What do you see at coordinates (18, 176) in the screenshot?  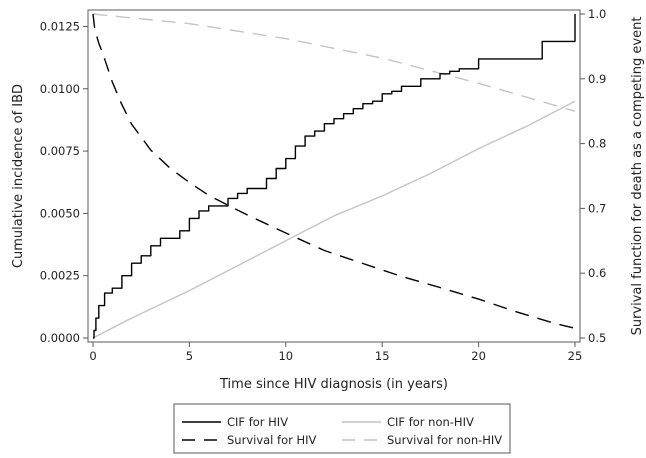 I see `y-left-axis-title: Cumulative incidence of IBD` at bounding box center [18, 176].